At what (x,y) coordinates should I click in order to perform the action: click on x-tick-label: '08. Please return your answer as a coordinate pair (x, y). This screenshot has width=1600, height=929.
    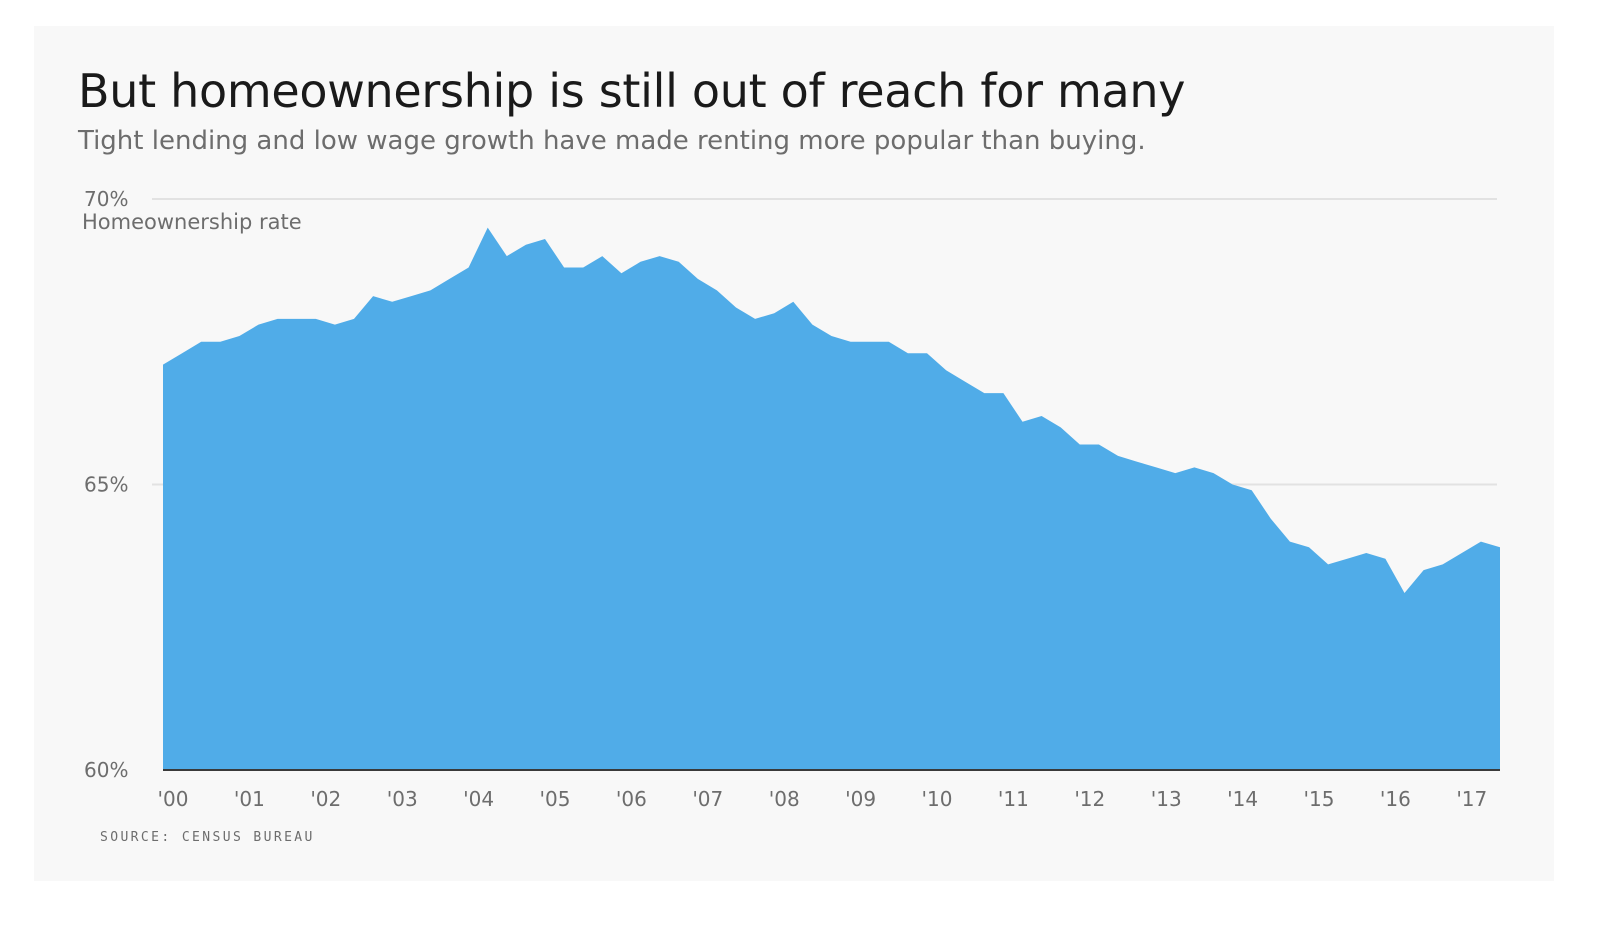
    Looking at the image, I should click on (784, 799).